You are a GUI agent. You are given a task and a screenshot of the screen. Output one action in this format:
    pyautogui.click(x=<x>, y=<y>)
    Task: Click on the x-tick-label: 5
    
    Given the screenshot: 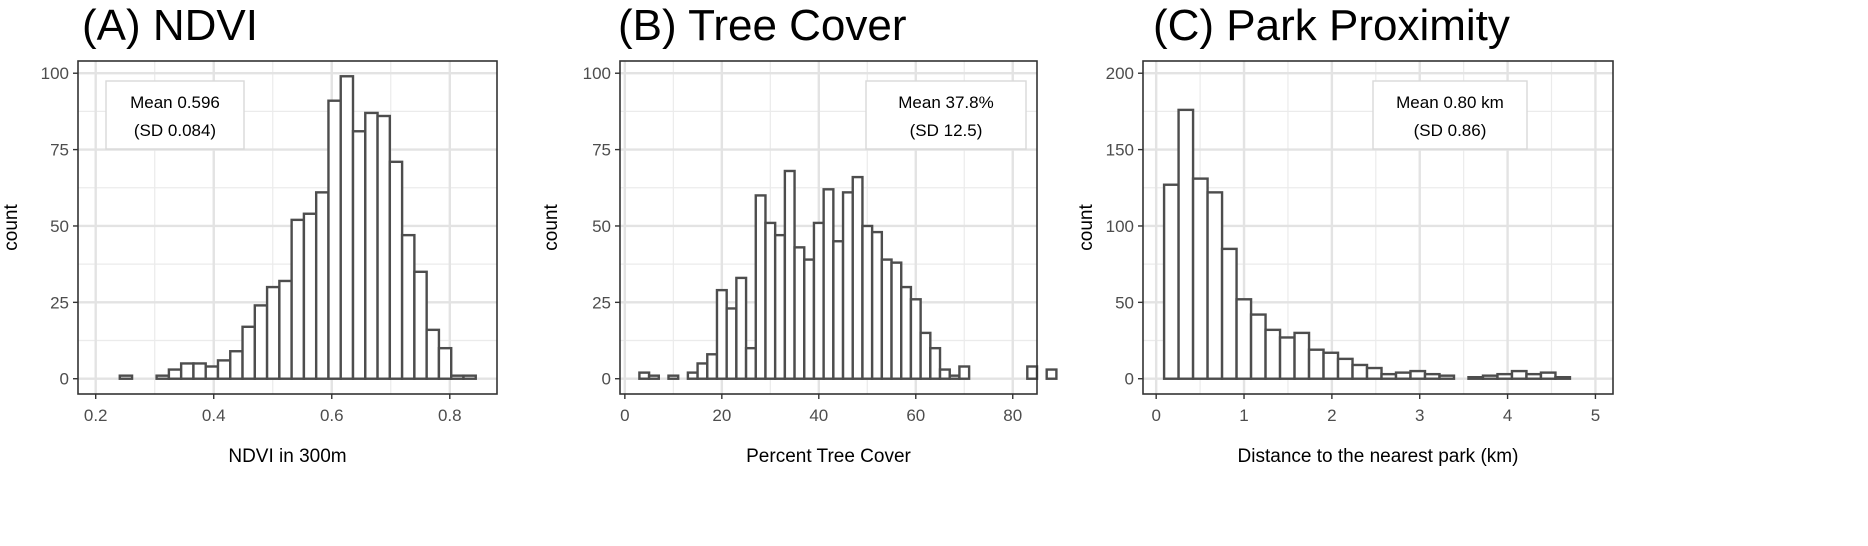 What is the action you would take?
    pyautogui.click(x=1595, y=415)
    